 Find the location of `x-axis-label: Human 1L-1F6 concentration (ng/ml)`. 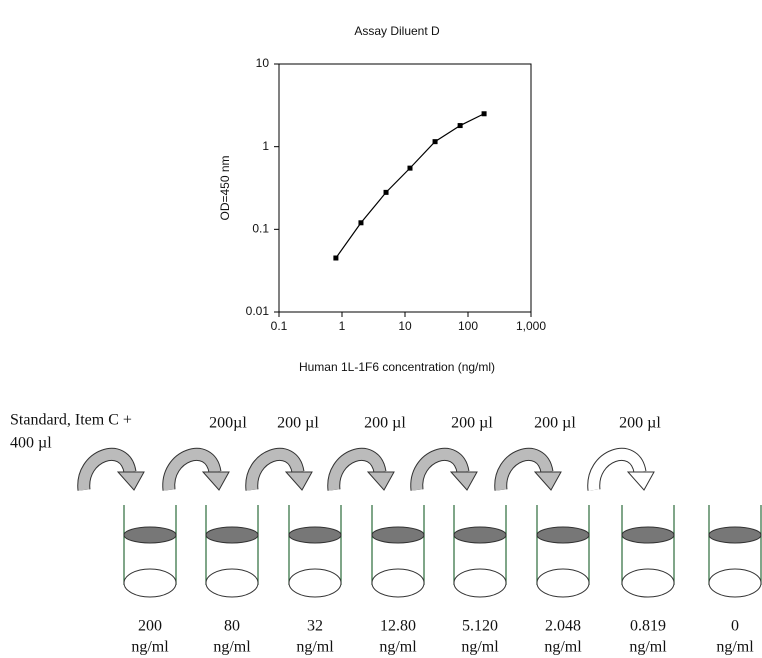

x-axis-label: Human 1L-1F6 concentration (ng/ml) is located at coordinates (397, 367).